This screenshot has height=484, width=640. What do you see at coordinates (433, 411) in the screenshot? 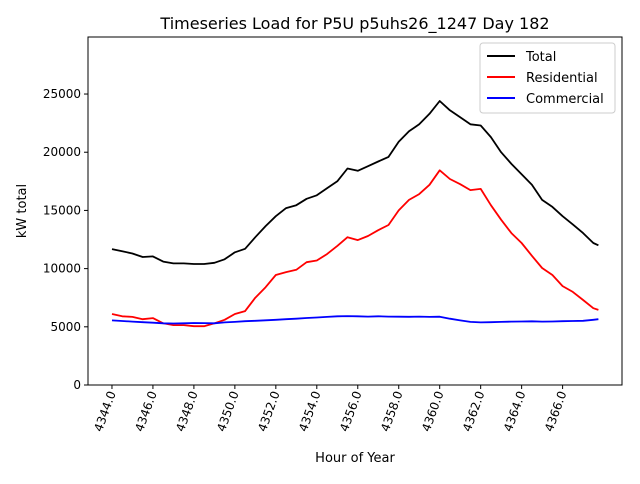
I see `x-tick-label: 4360.0` at bounding box center [433, 411].